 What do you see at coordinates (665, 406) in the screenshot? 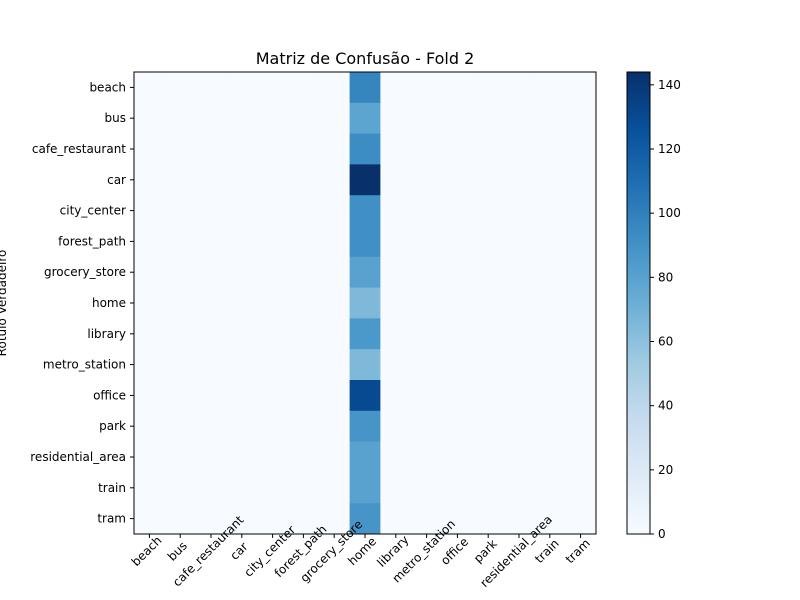
I see `colorbar-tick-label: 40` at bounding box center [665, 406].